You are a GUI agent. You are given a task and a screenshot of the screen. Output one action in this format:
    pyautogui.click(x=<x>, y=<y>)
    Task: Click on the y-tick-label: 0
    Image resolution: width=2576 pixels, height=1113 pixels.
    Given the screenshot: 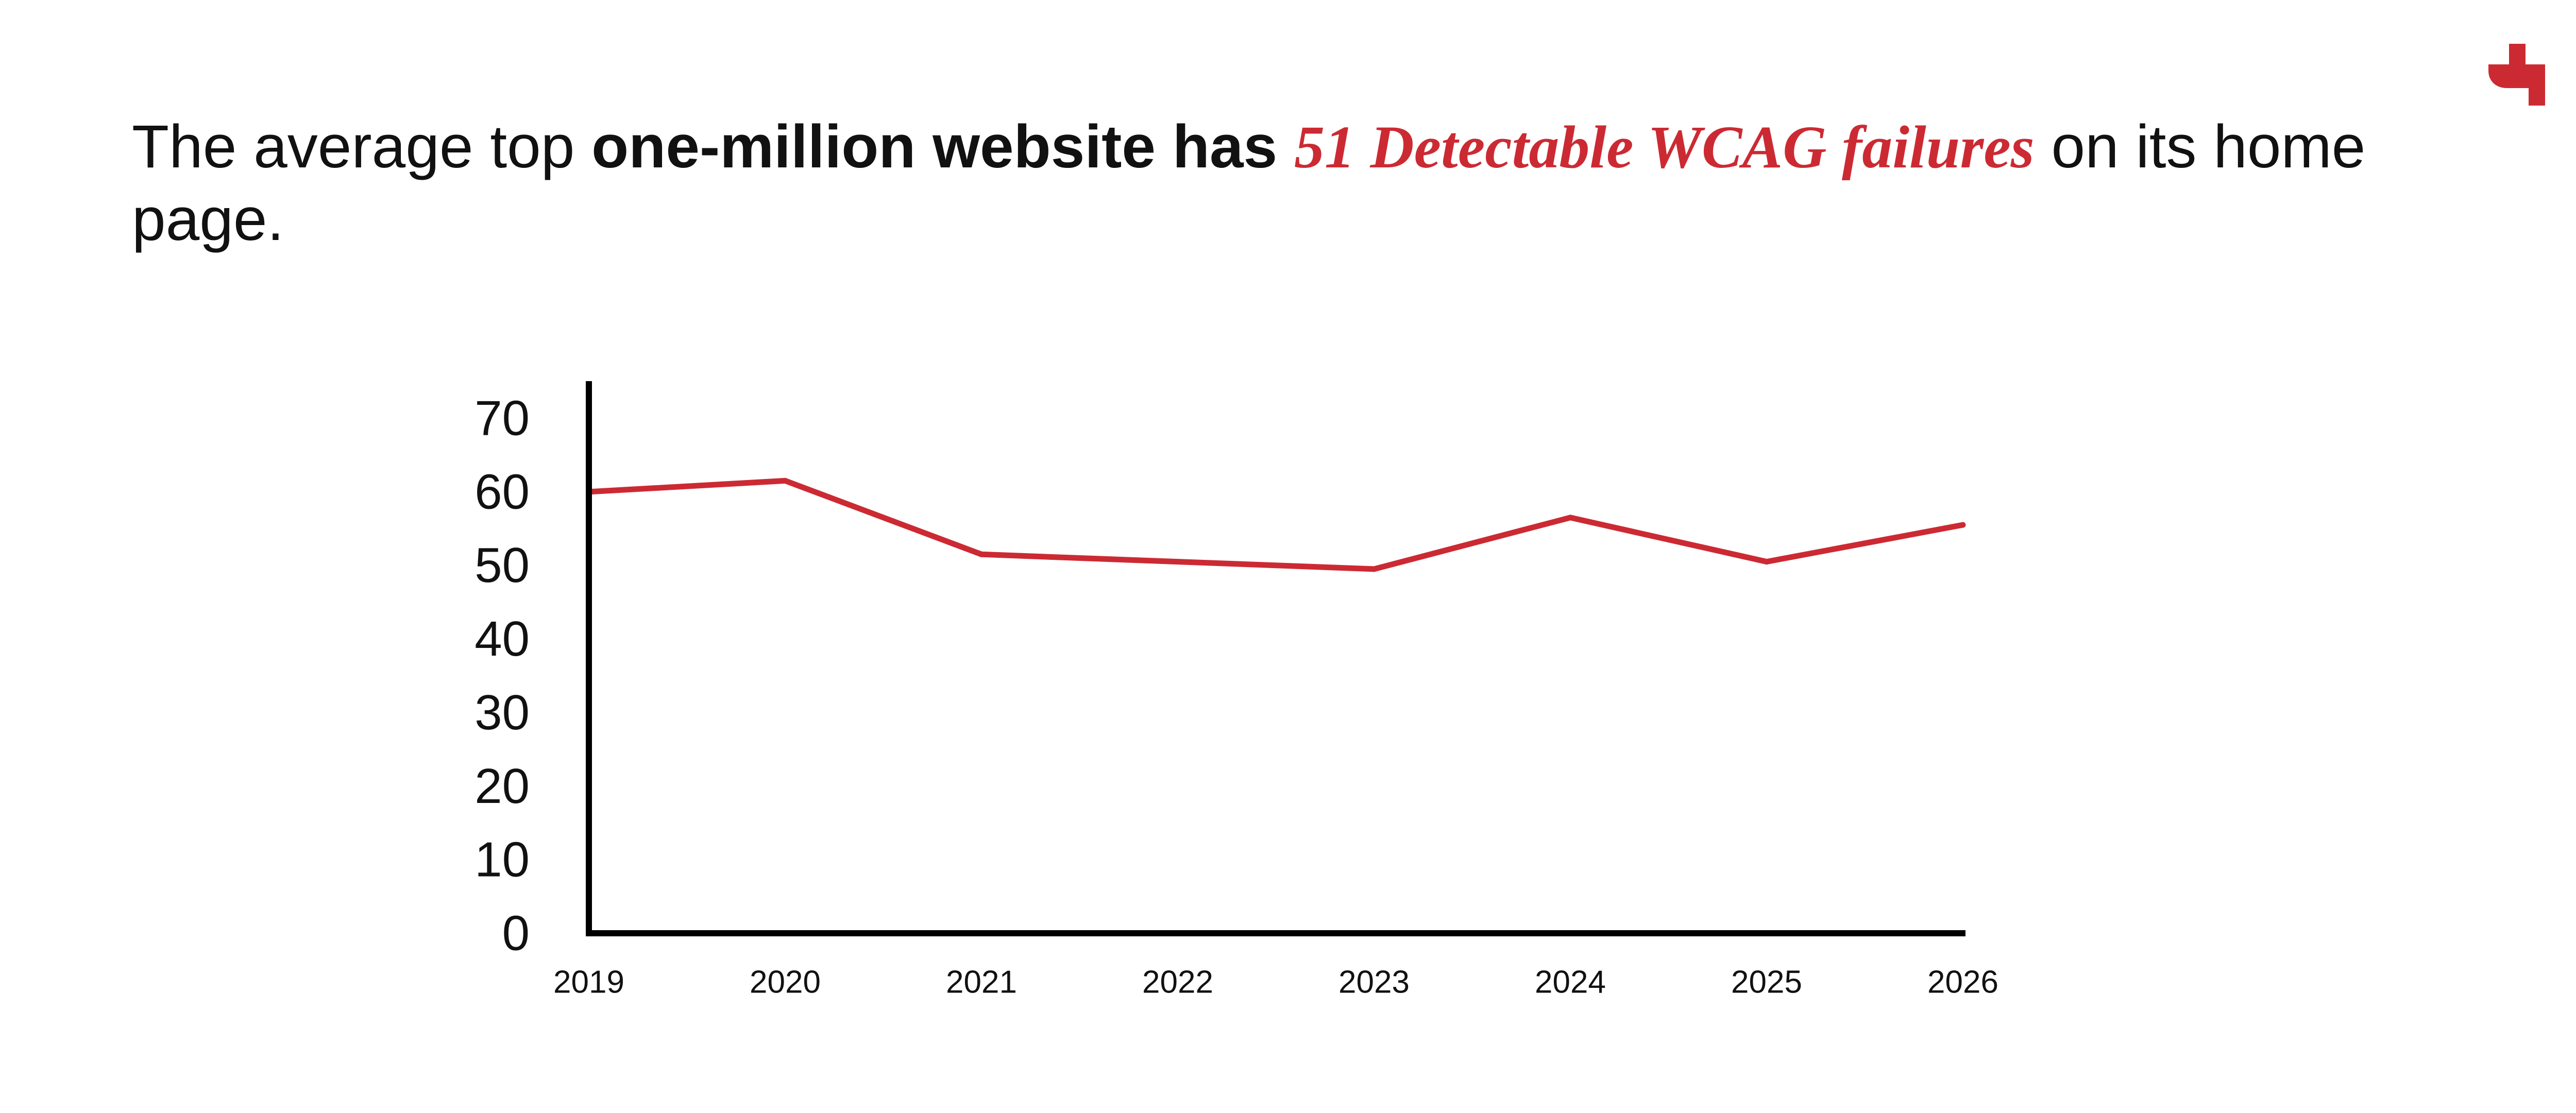 What is the action you would take?
    pyautogui.click(x=516, y=934)
    